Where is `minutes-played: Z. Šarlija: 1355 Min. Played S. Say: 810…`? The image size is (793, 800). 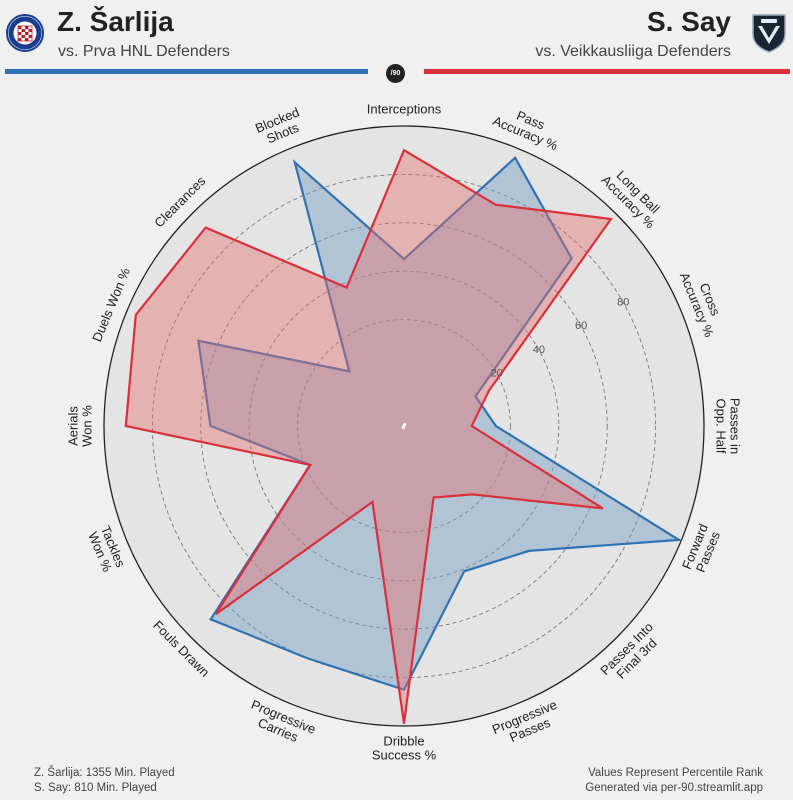
minutes-played: Z. Šarlija: 1355 Min. Played S. Say: 810… is located at coordinates (104, 781).